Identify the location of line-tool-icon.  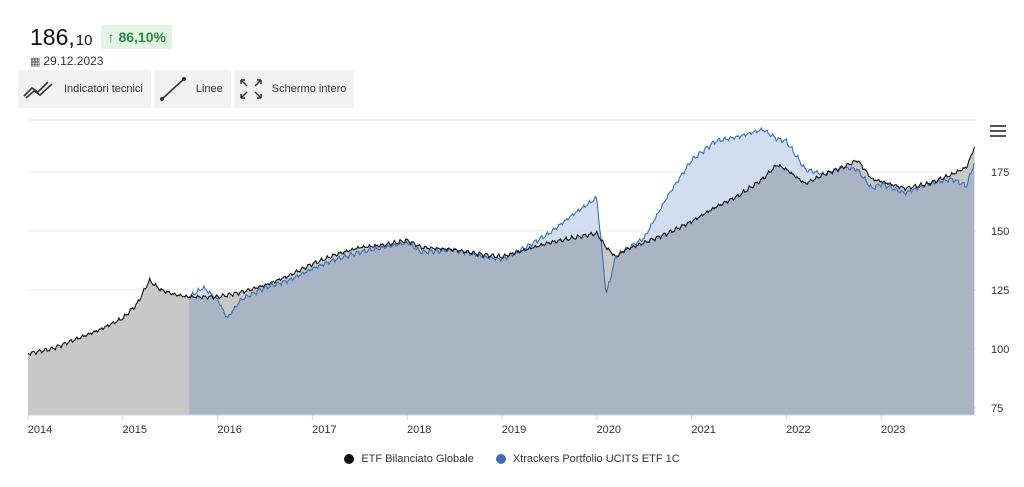
(172, 89).